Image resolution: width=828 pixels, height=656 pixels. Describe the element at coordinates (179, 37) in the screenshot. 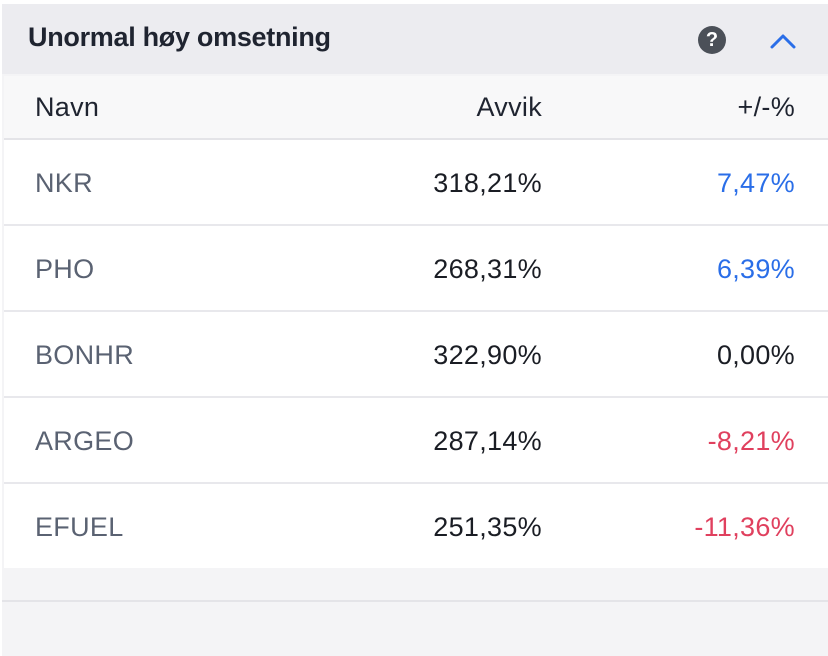

I see `panel-title: Unormal høy omsetning` at that location.